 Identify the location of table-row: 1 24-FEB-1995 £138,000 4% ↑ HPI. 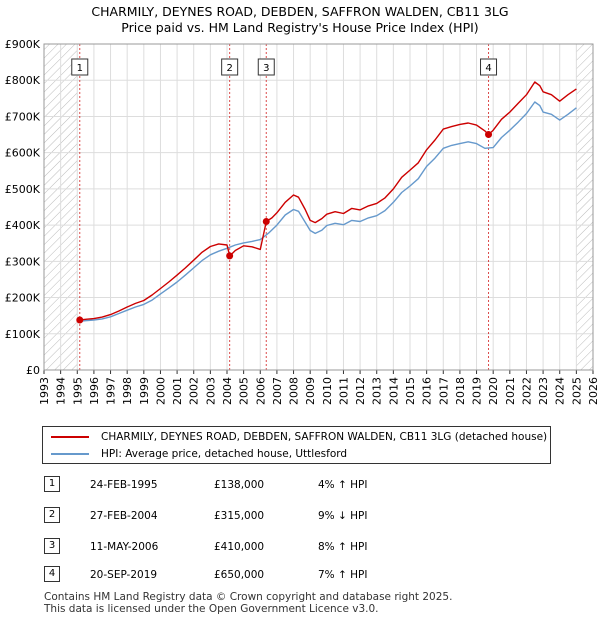
(300, 486).